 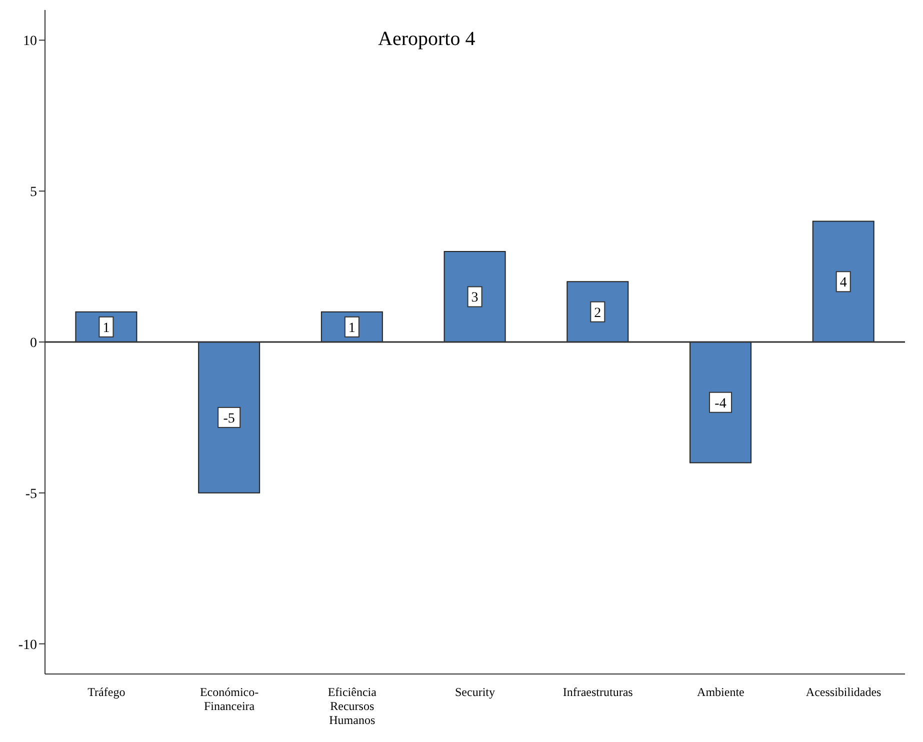 What do you see at coordinates (107, 692) in the screenshot?
I see `x-tick-label: Tráfego` at bounding box center [107, 692].